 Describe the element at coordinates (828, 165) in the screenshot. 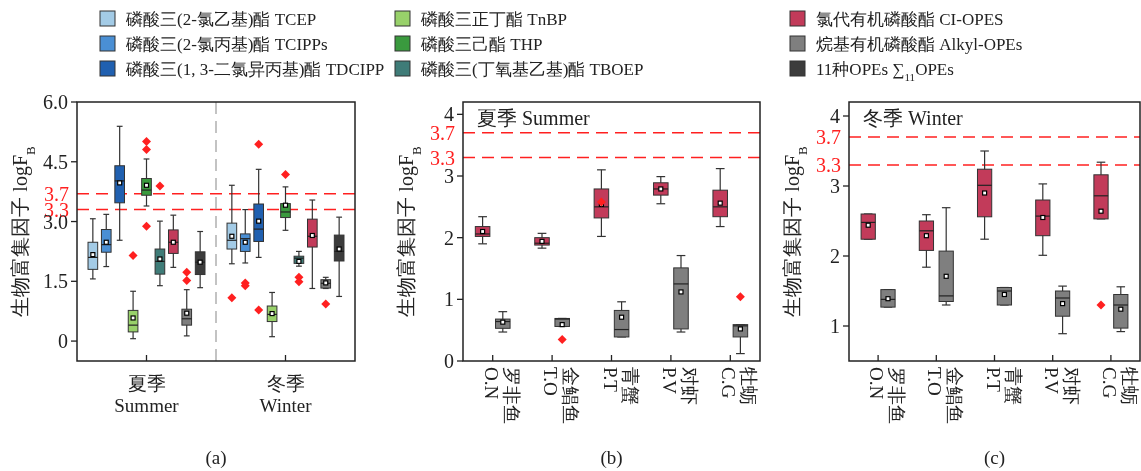

I see `ref-line-label: 3.3` at that location.